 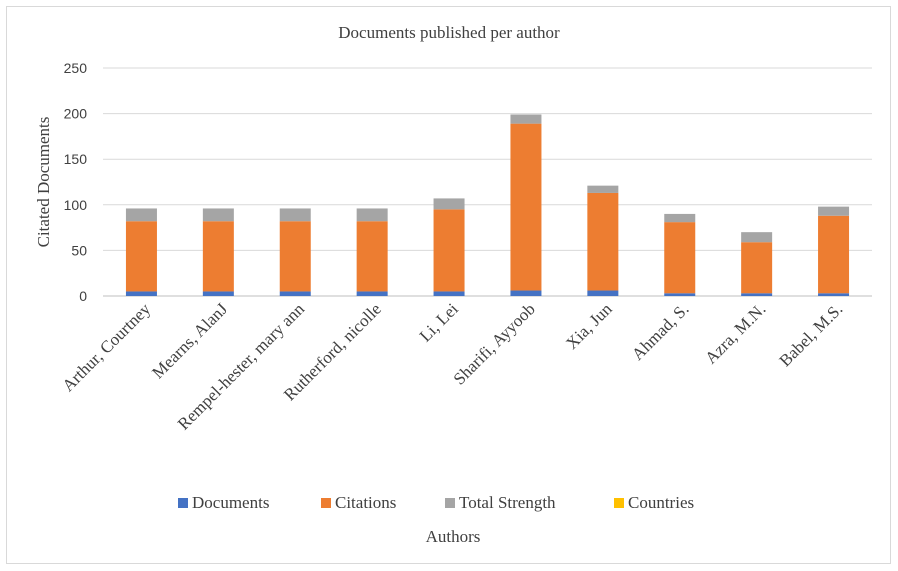 I want to click on legend-label: Citations, so click(x=365, y=502).